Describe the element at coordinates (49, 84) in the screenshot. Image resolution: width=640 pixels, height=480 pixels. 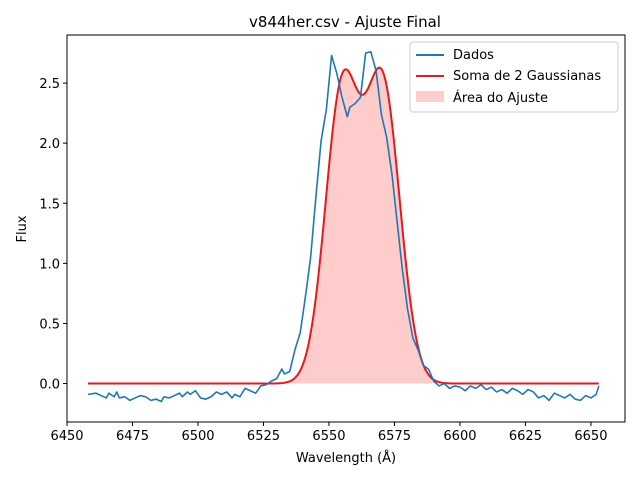
I see `y-tick-label: 2.5` at that location.